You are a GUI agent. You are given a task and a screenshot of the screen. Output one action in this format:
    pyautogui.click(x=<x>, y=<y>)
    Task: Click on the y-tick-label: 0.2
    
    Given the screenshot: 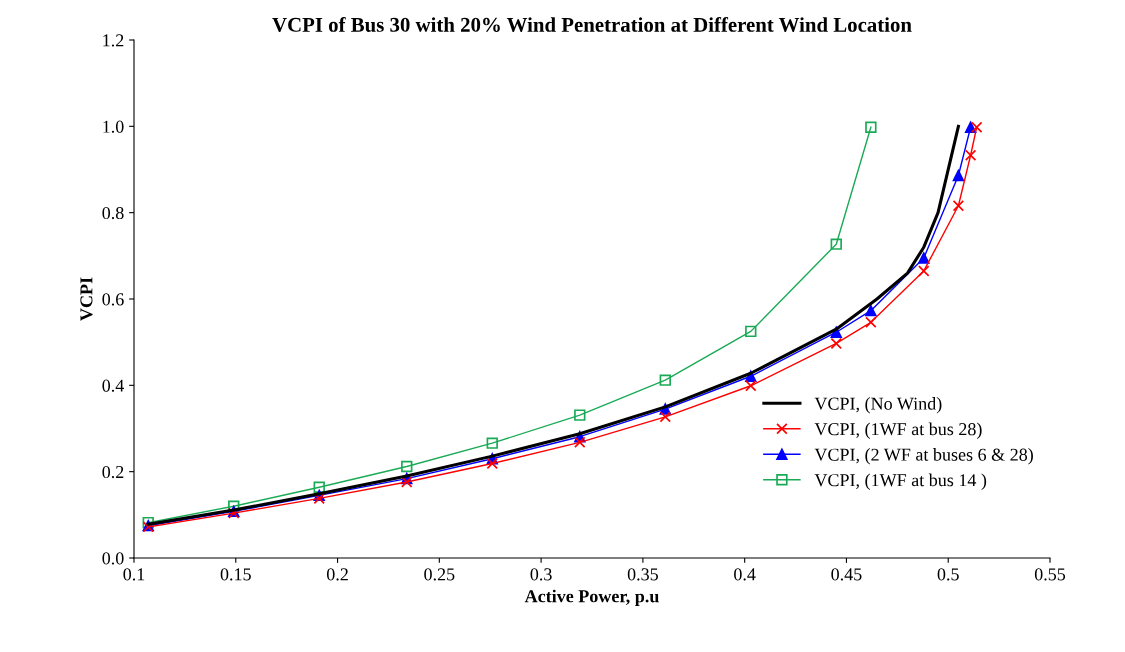 What is the action you would take?
    pyautogui.click(x=113, y=472)
    